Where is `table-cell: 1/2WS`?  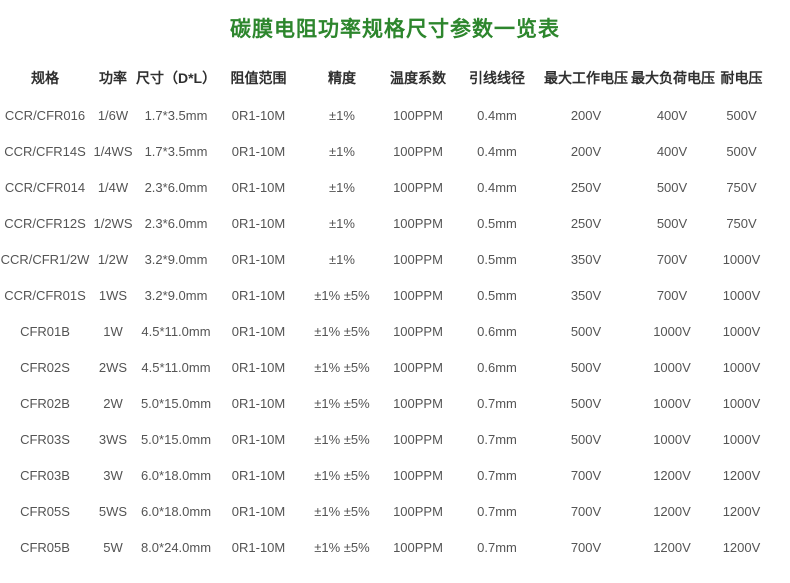
table-cell: 1/2WS is located at coordinates (113, 223).